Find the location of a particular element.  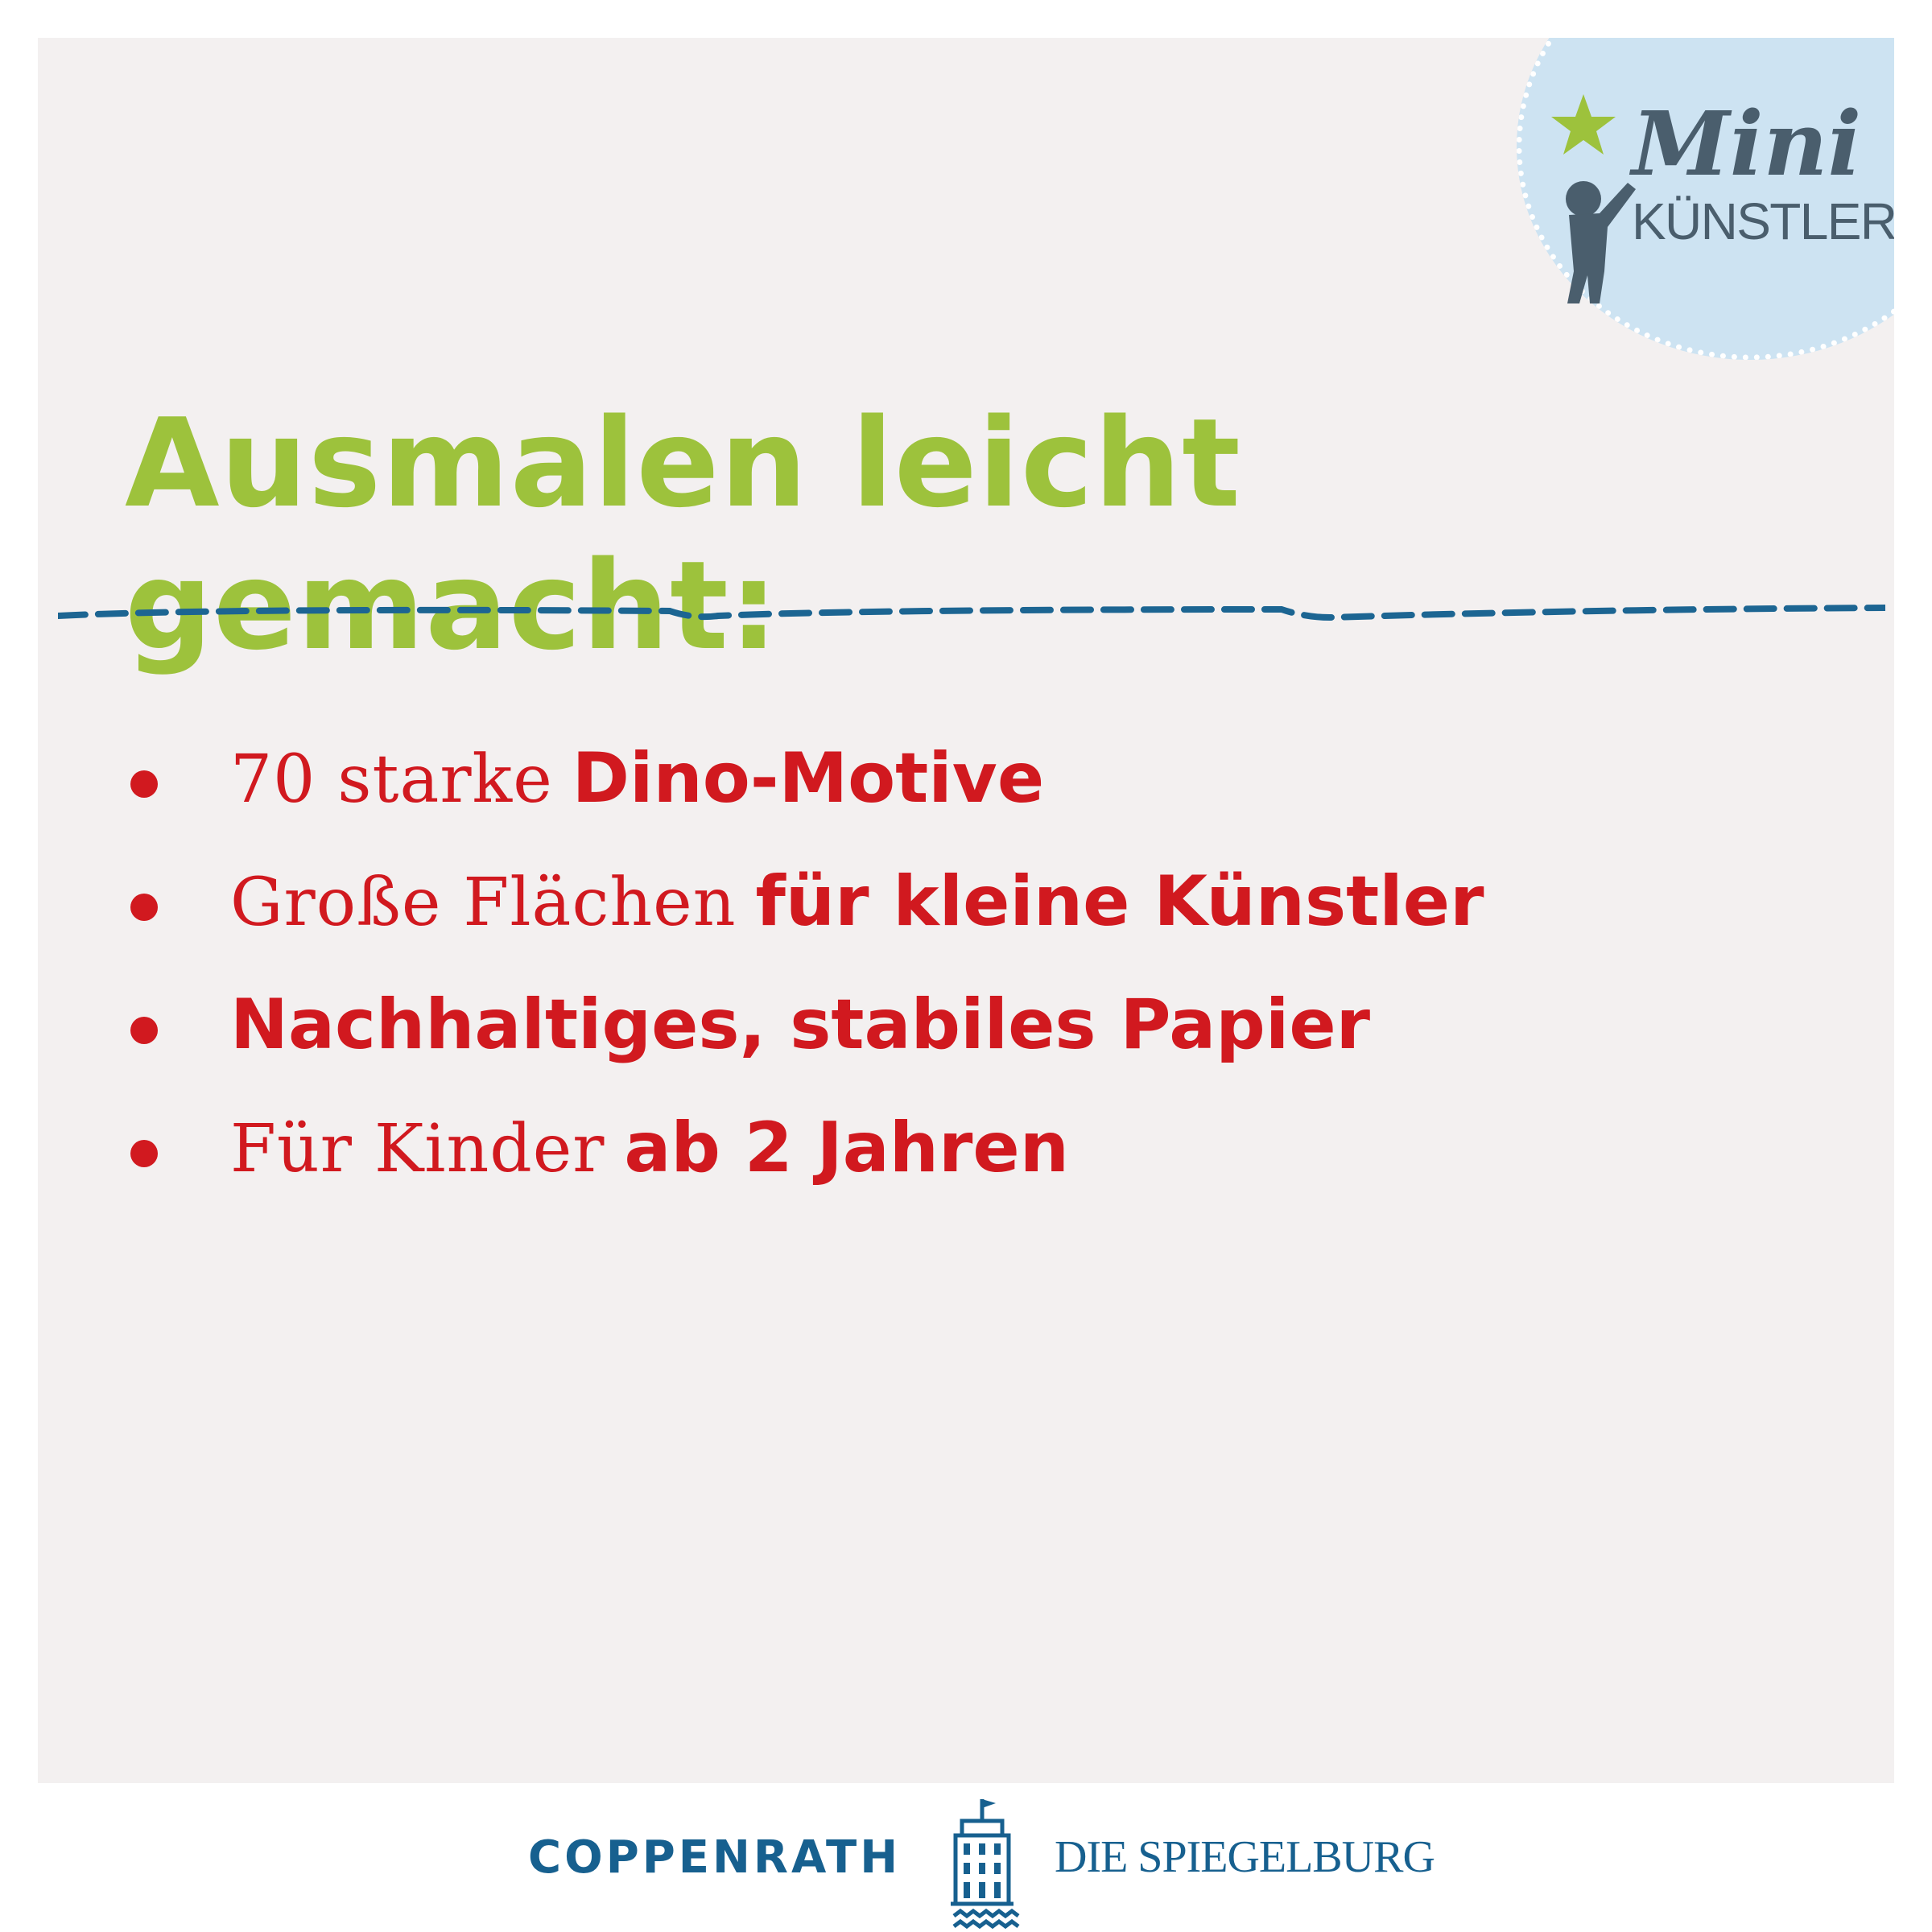

publisher-name: COPPENRATH is located at coordinates (715, 1857).